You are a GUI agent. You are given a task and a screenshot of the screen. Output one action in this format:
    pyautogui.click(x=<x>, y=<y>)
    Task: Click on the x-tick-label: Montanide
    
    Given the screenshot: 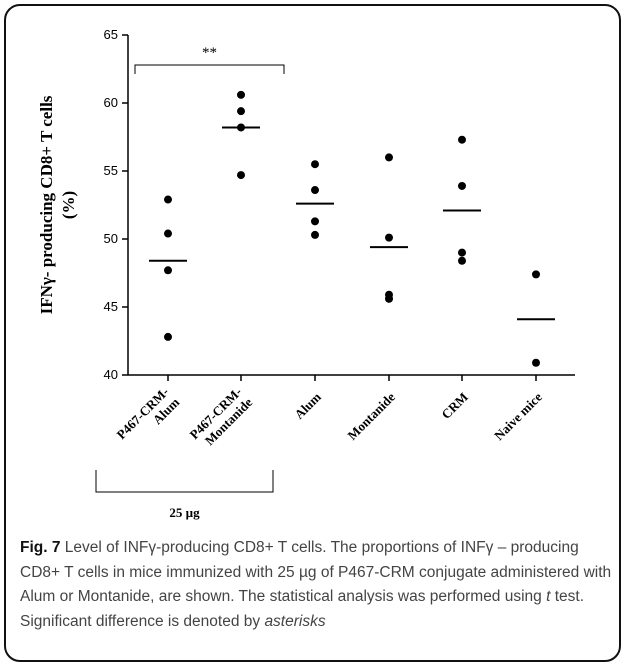 What is the action you would take?
    pyautogui.click(x=371, y=416)
    